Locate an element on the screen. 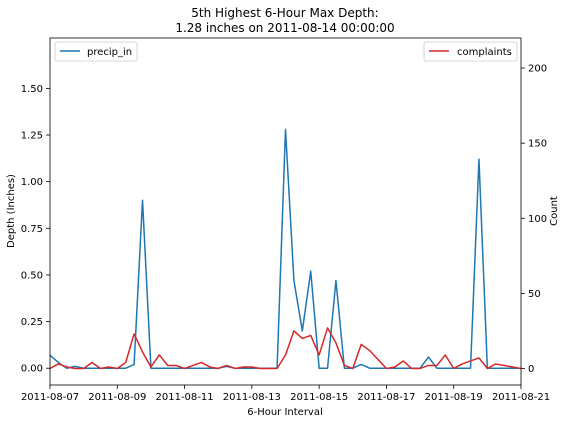 This screenshot has height=424, width=568. legend-complaints-box is located at coordinates (470, 51).